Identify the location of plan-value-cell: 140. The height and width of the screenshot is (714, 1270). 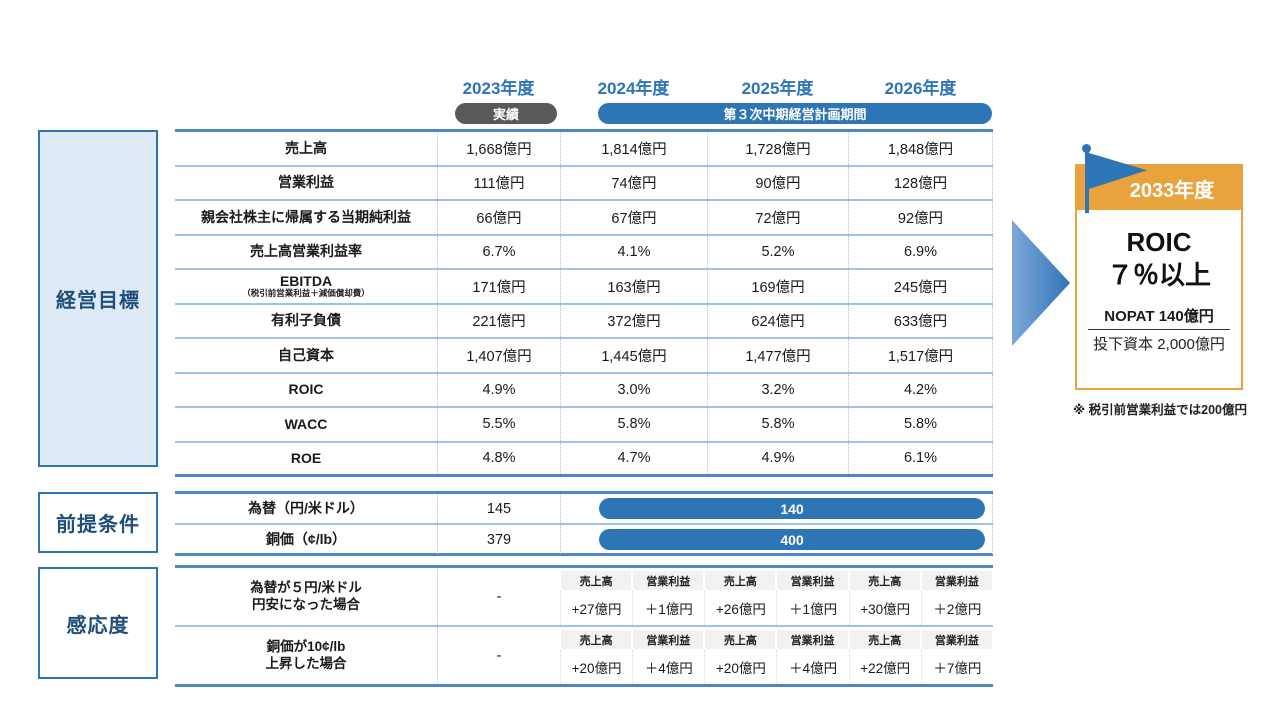
(776, 508).